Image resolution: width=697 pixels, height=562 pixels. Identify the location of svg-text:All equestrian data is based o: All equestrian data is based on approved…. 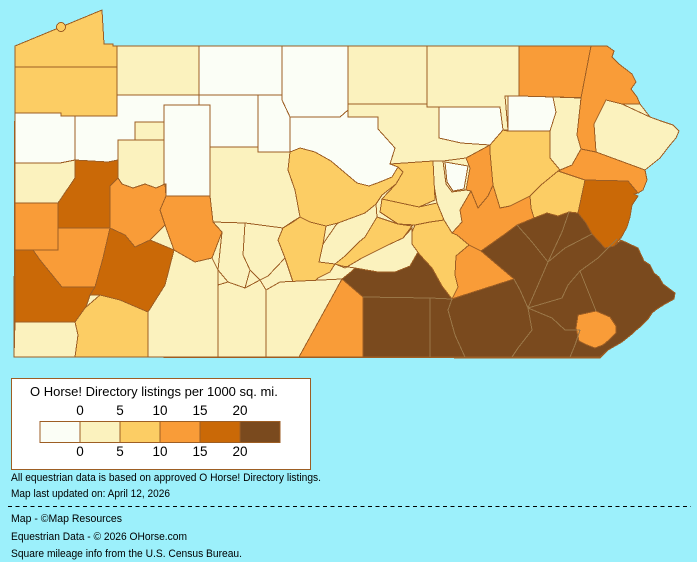
(166, 478).